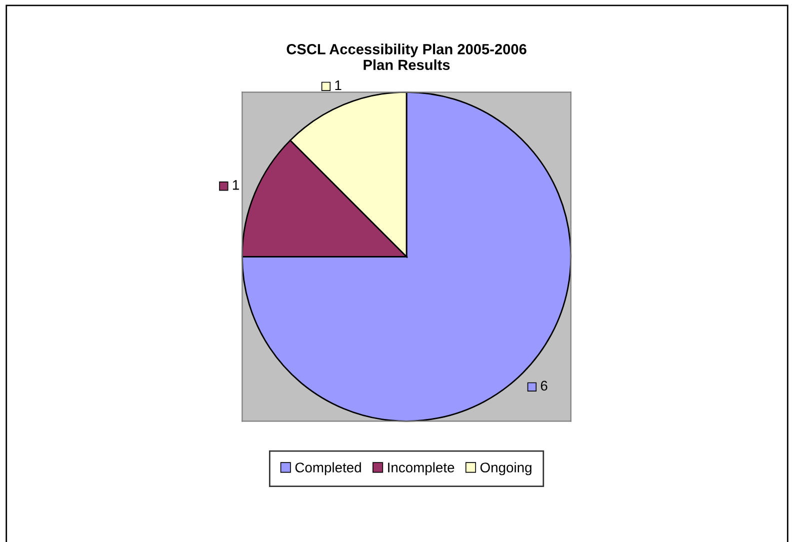  What do you see at coordinates (544, 385) in the screenshot?
I see `data-label: 6` at bounding box center [544, 385].